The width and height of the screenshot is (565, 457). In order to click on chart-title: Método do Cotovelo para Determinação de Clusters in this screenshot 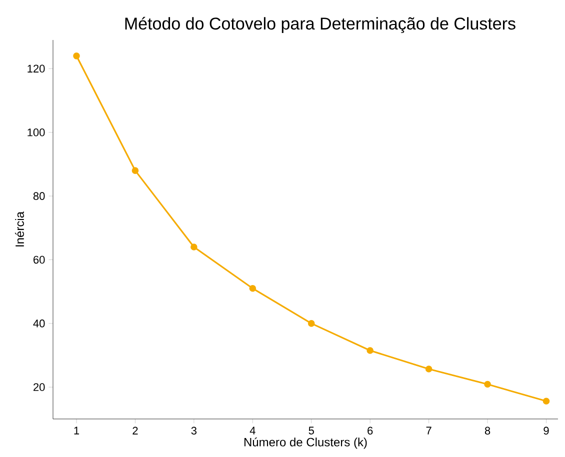, I will do `click(320, 25)`.